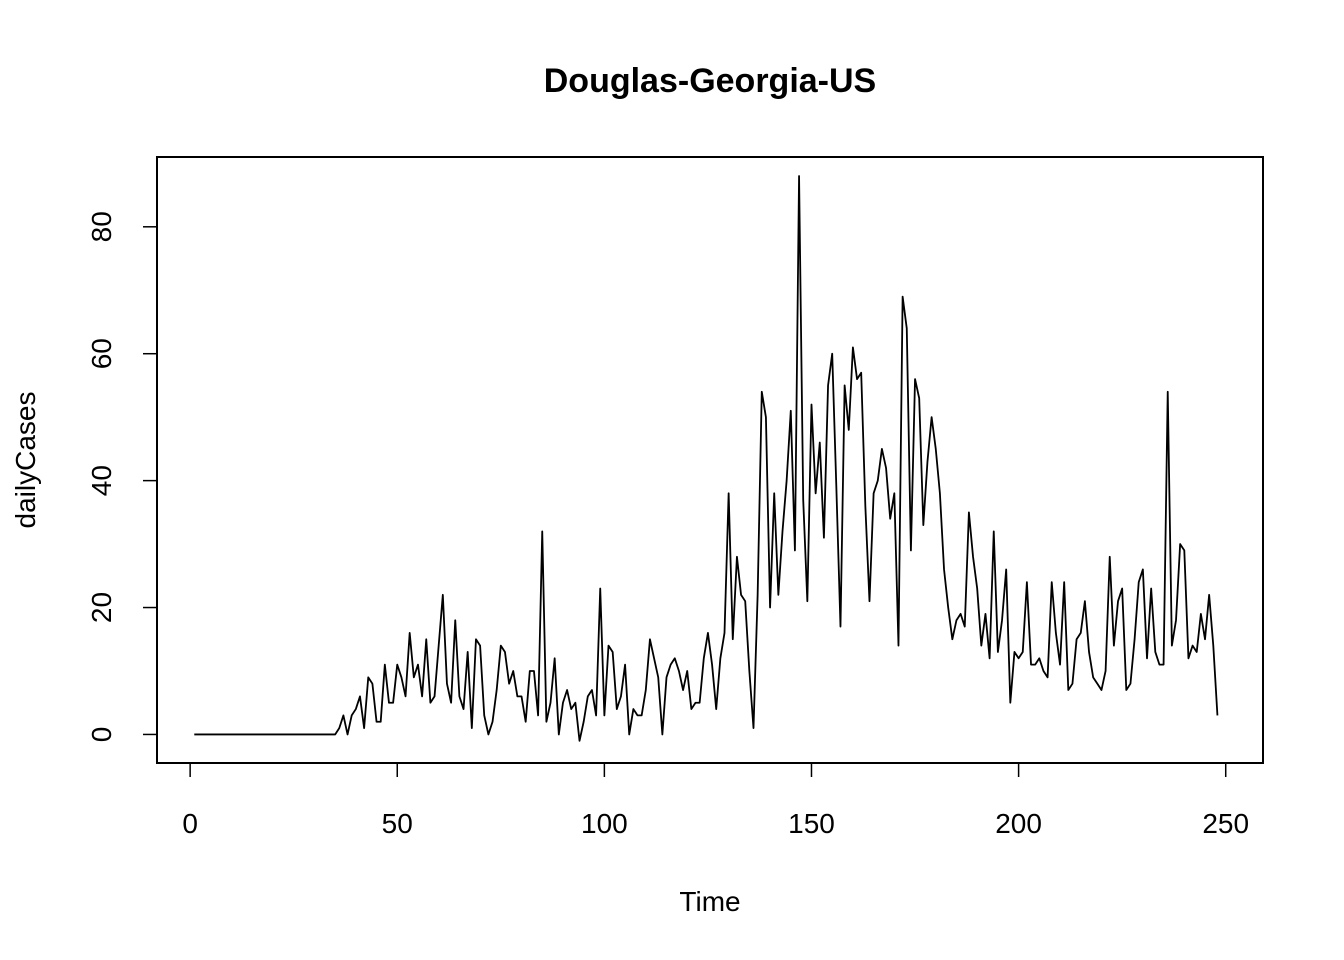  Describe the element at coordinates (101, 353) in the screenshot. I see `y-tick-label: 60` at that location.